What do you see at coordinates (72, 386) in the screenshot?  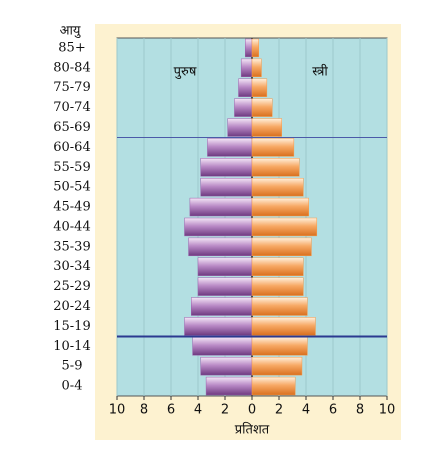 I see `y-tick-label: 0-4` at bounding box center [72, 386].